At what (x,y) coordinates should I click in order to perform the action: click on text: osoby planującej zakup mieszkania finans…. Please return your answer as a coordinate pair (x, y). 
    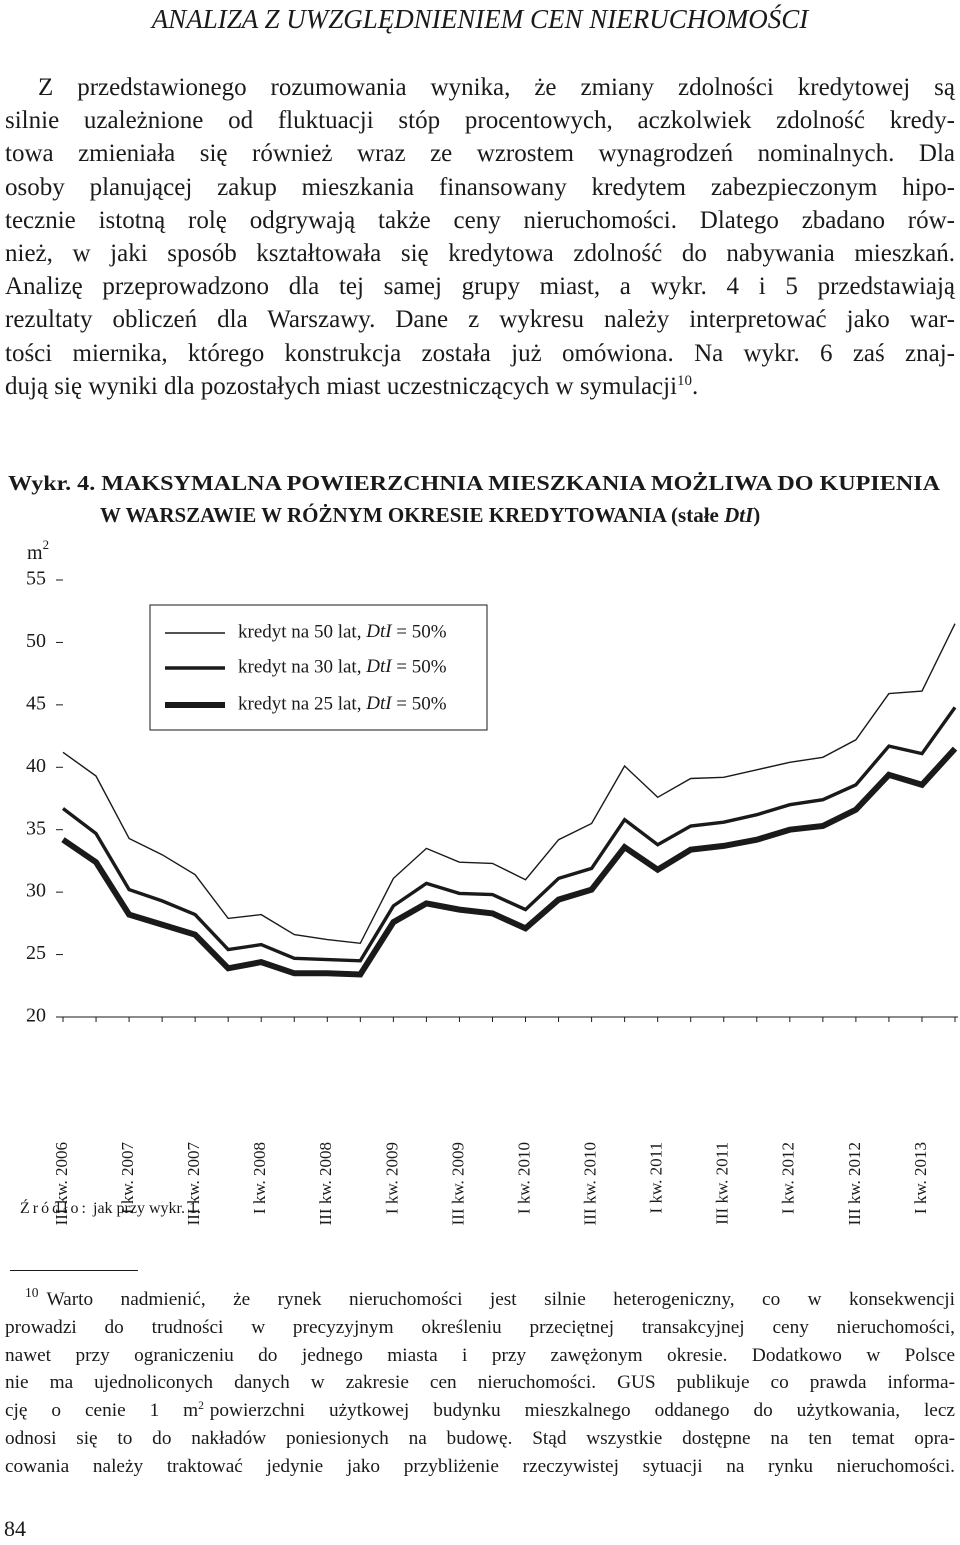
    Looking at the image, I should click on (480, 187).